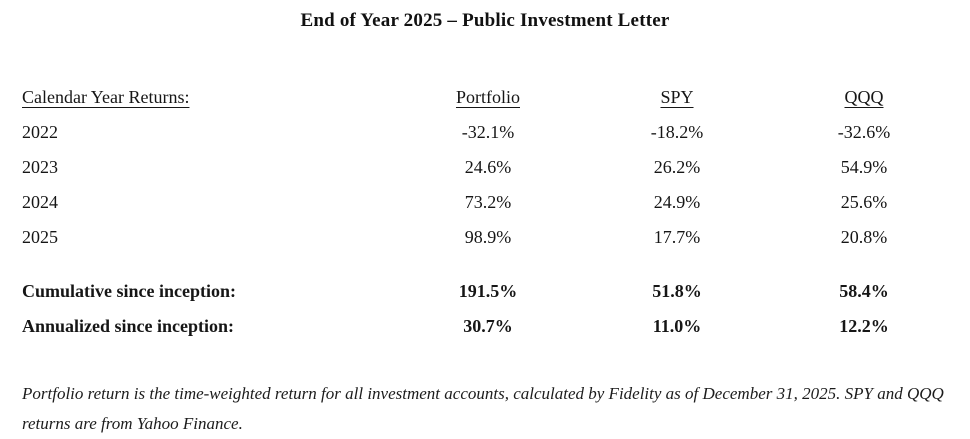 This screenshot has height=439, width=970. Describe the element at coordinates (40, 132) in the screenshot. I see `year-label: 2022` at that location.